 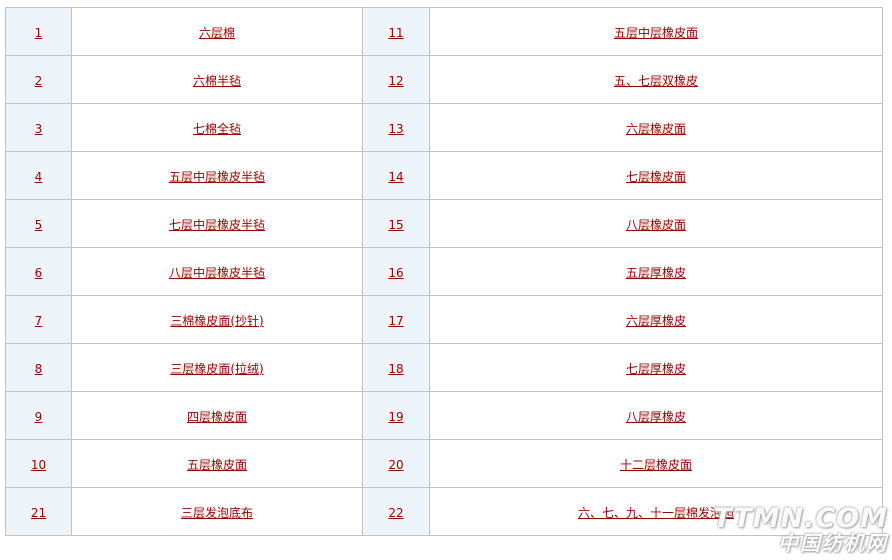 I want to click on item-number-cell: 7, so click(x=38, y=319).